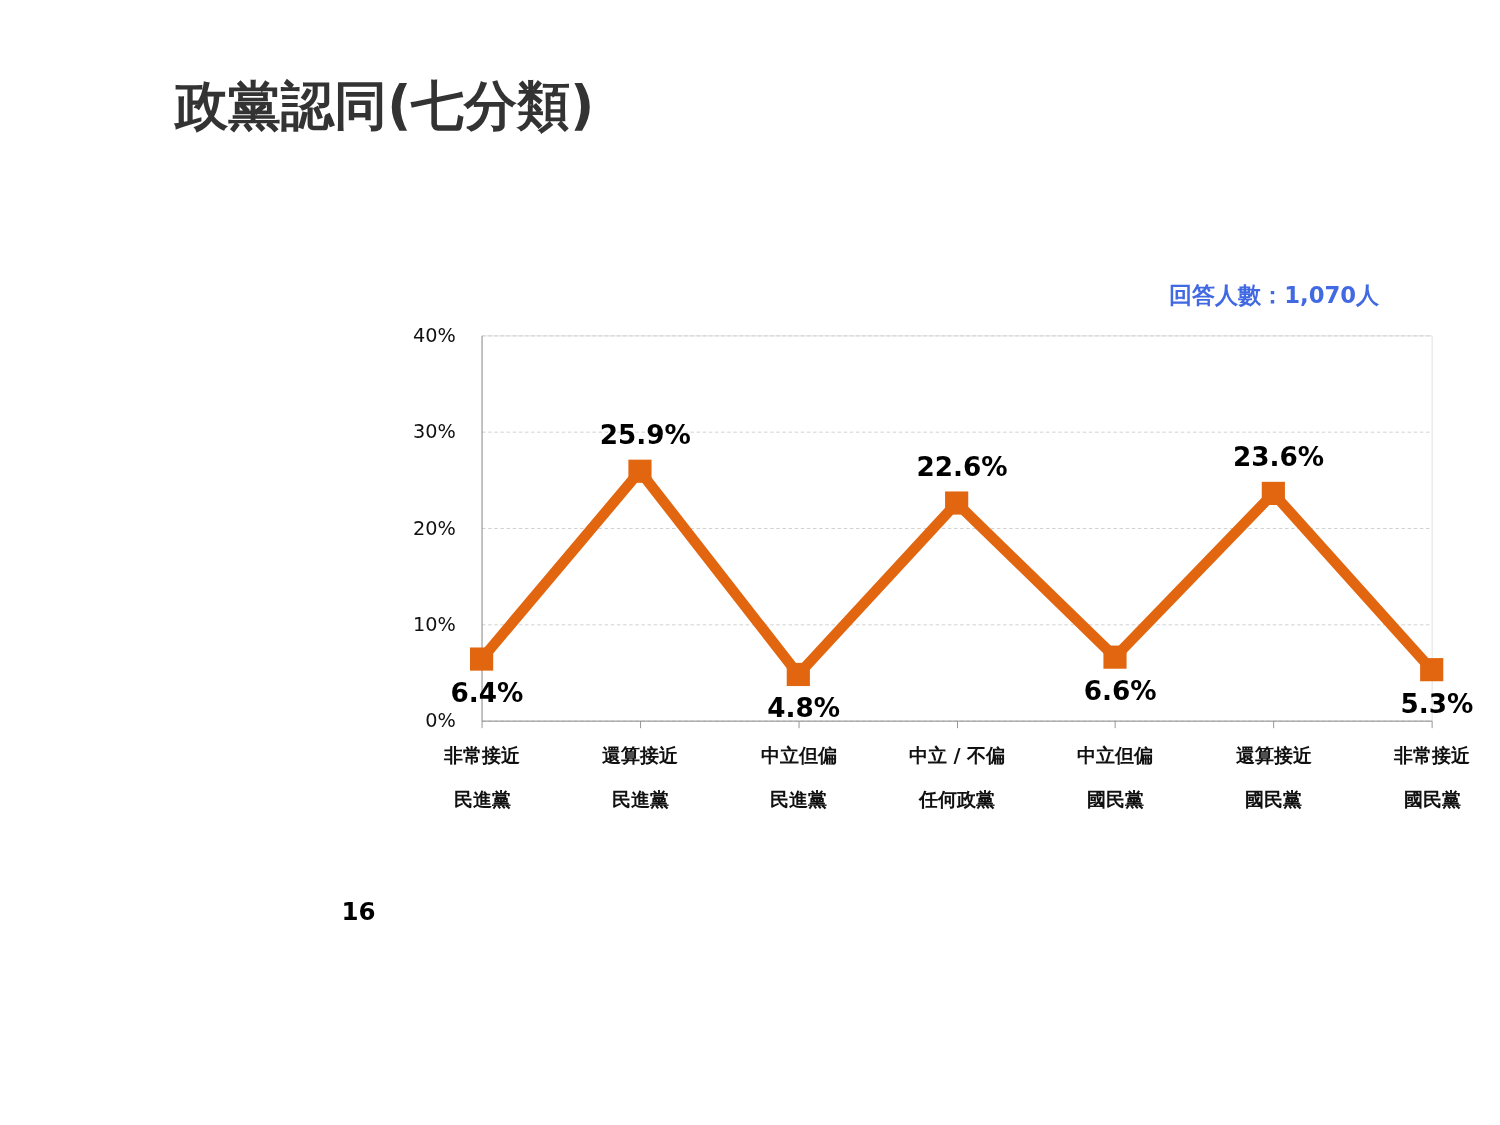  I want to click on y-tick-label: 0%, so click(440, 721).